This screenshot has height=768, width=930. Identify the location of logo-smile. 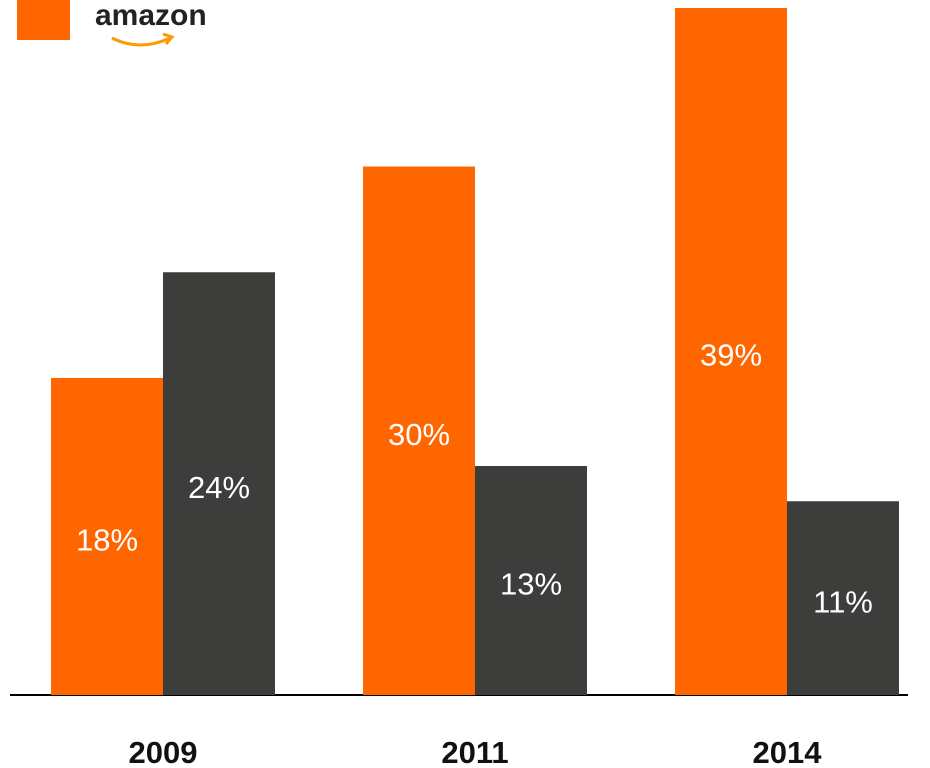
(141, 41).